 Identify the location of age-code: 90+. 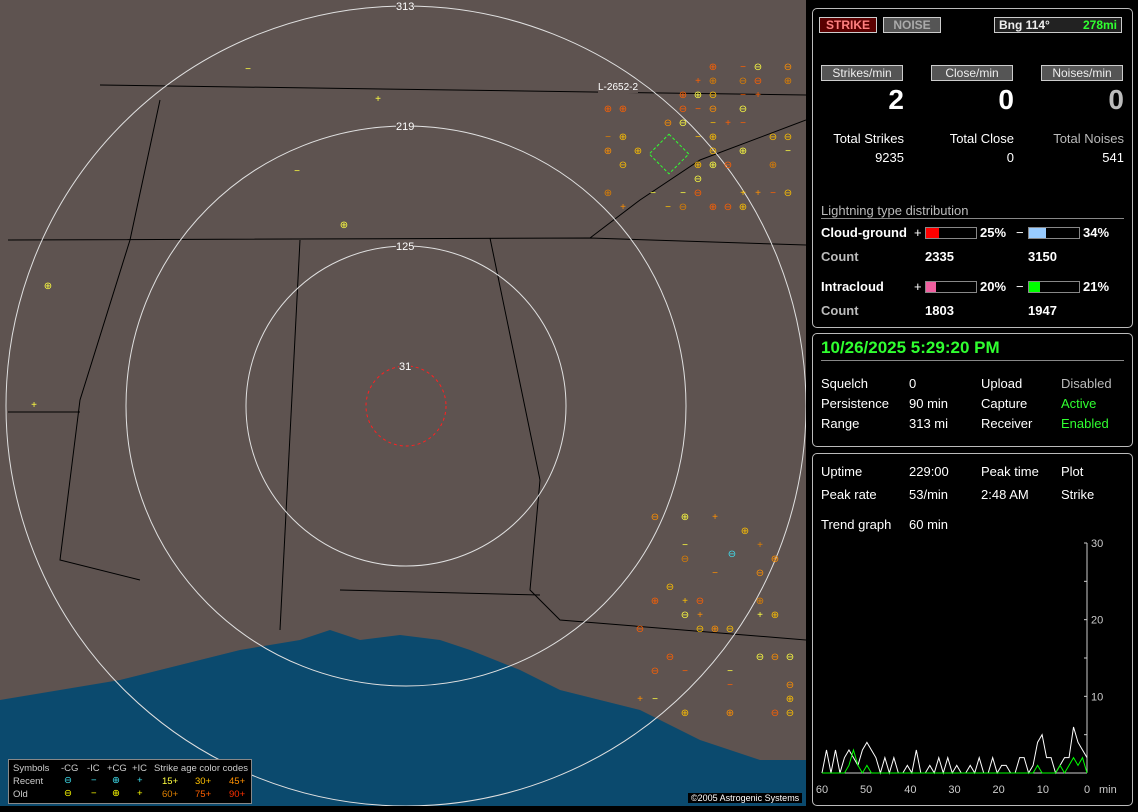
(237, 794).